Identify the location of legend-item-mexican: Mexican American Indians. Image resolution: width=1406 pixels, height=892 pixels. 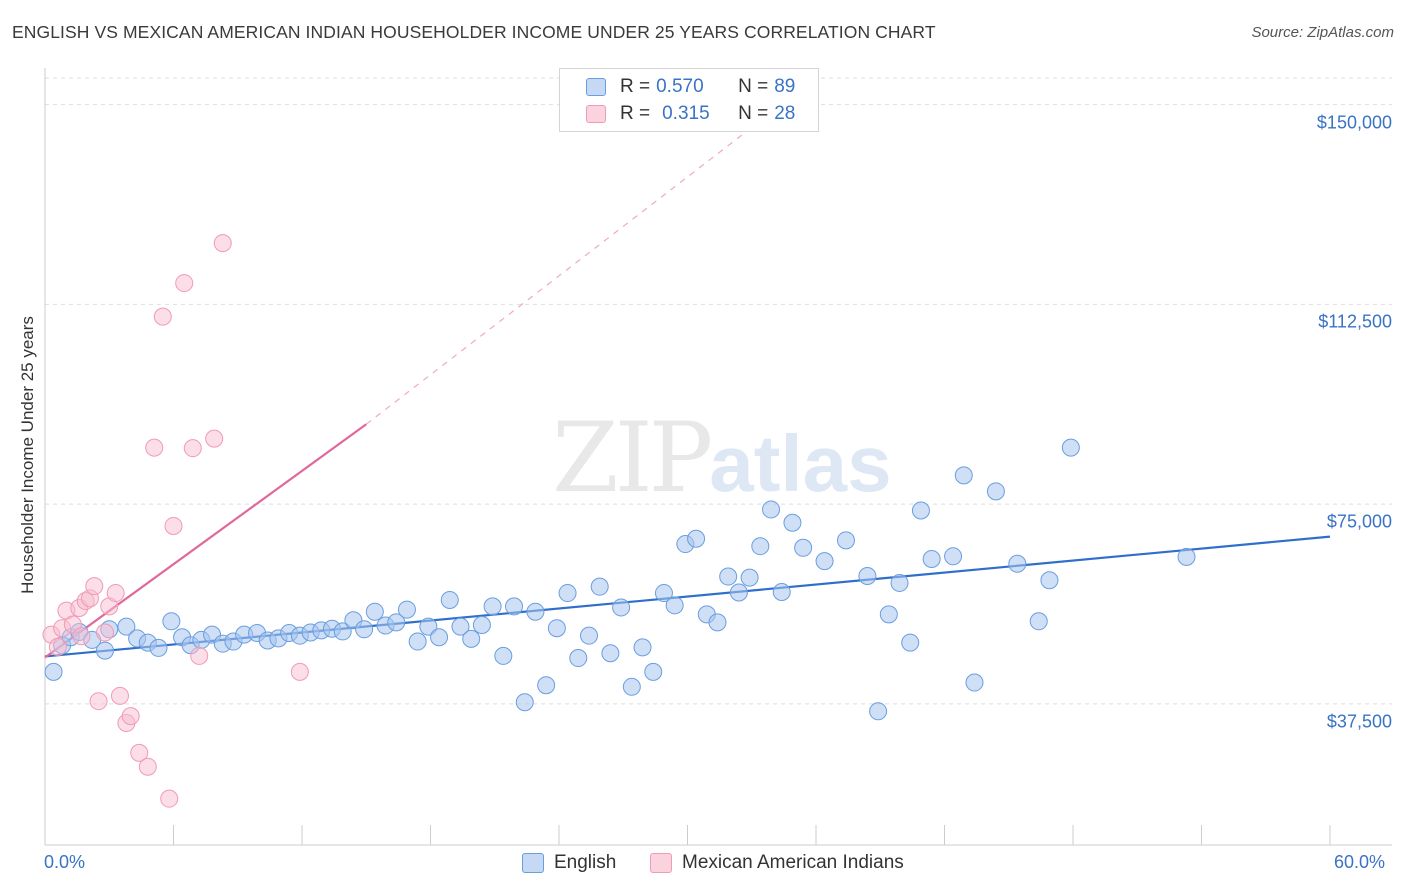
(777, 863).